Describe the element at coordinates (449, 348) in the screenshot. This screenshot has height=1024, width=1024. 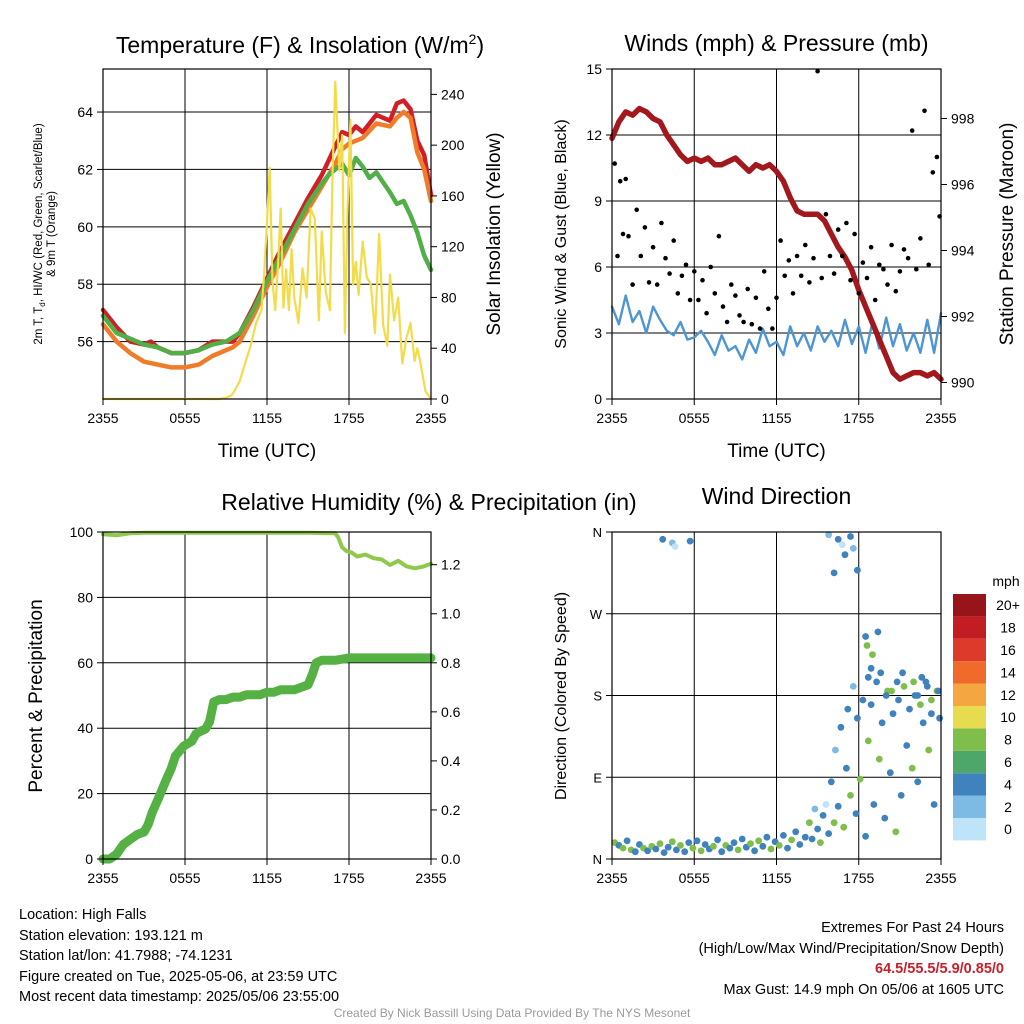
I see `y-tick-label-right: 40` at that location.